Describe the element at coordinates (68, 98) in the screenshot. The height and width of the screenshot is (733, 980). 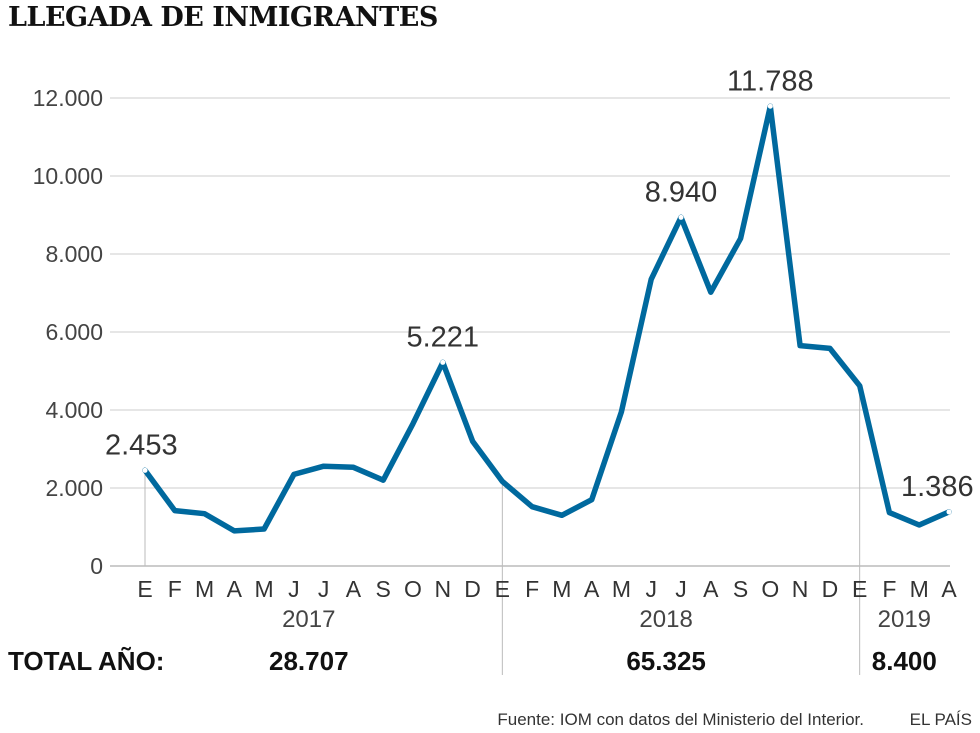
I see `y-tick-label: 12.000` at that location.